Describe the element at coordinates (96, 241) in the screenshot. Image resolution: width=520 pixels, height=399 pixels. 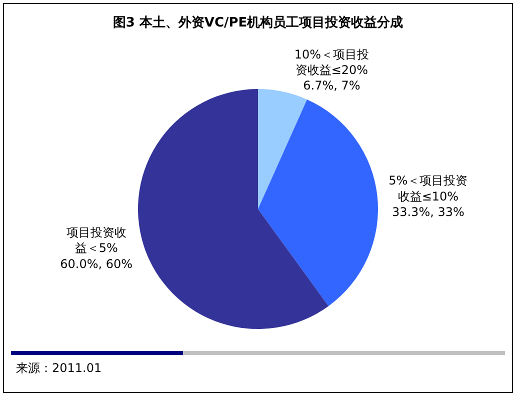
I see `slice-label: 项目投资收益＜5%` at that location.